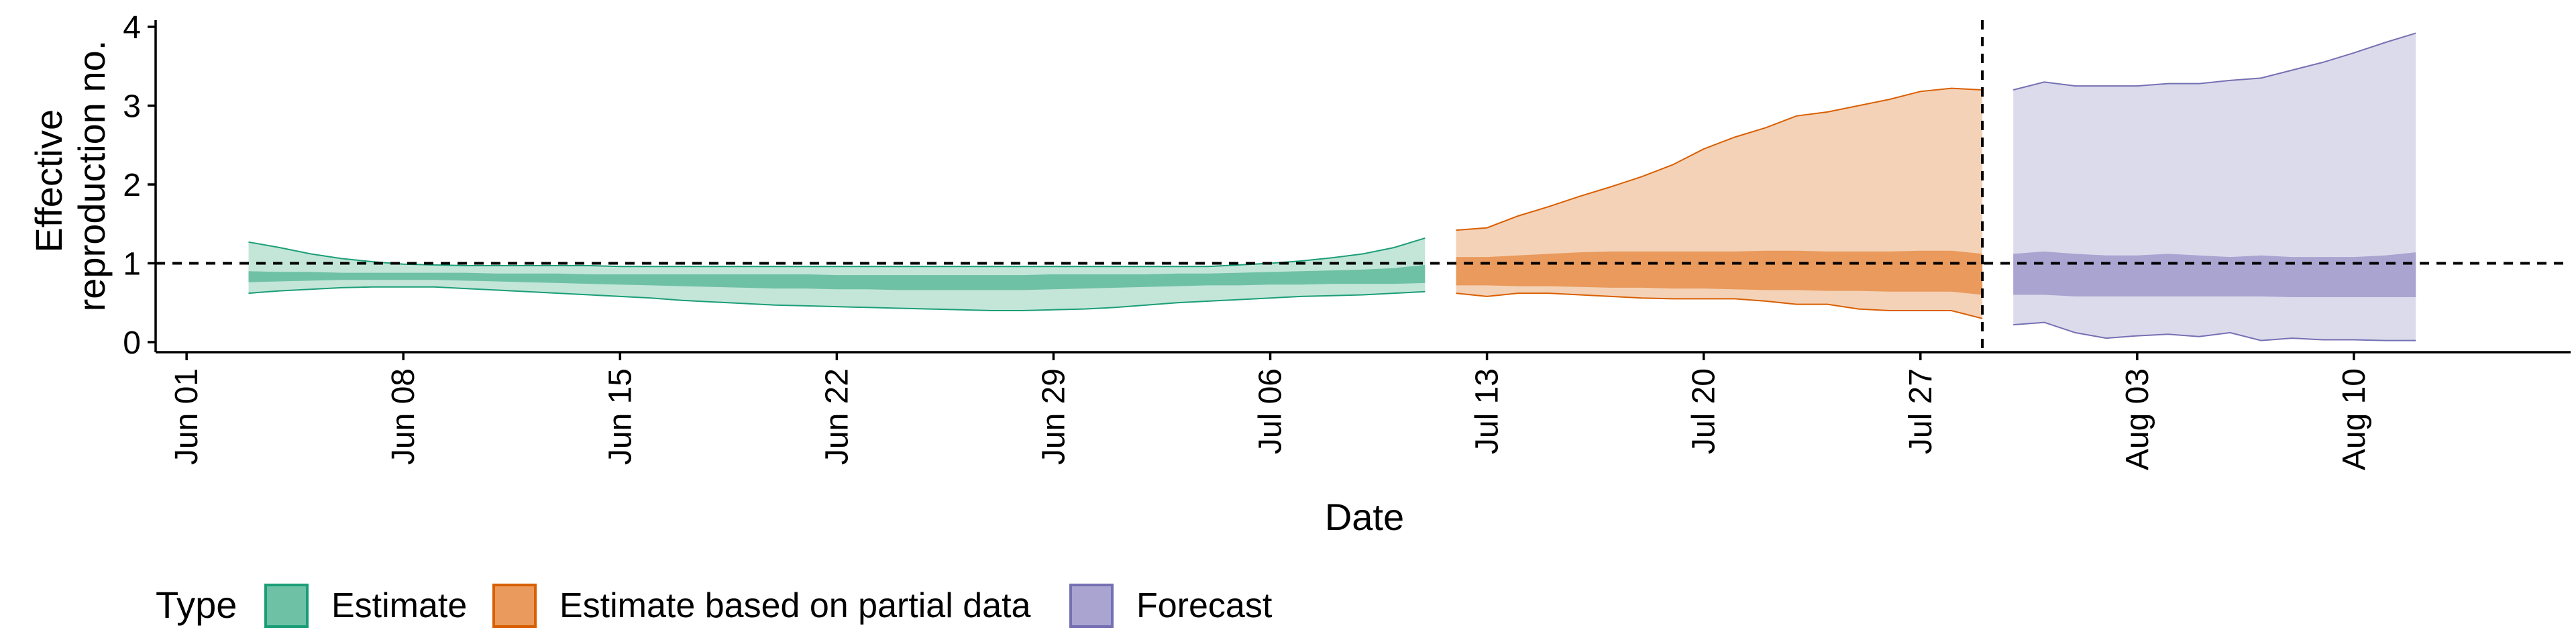  What do you see at coordinates (1704, 411) in the screenshot?
I see `x-tick-label: Jul 20` at bounding box center [1704, 411].